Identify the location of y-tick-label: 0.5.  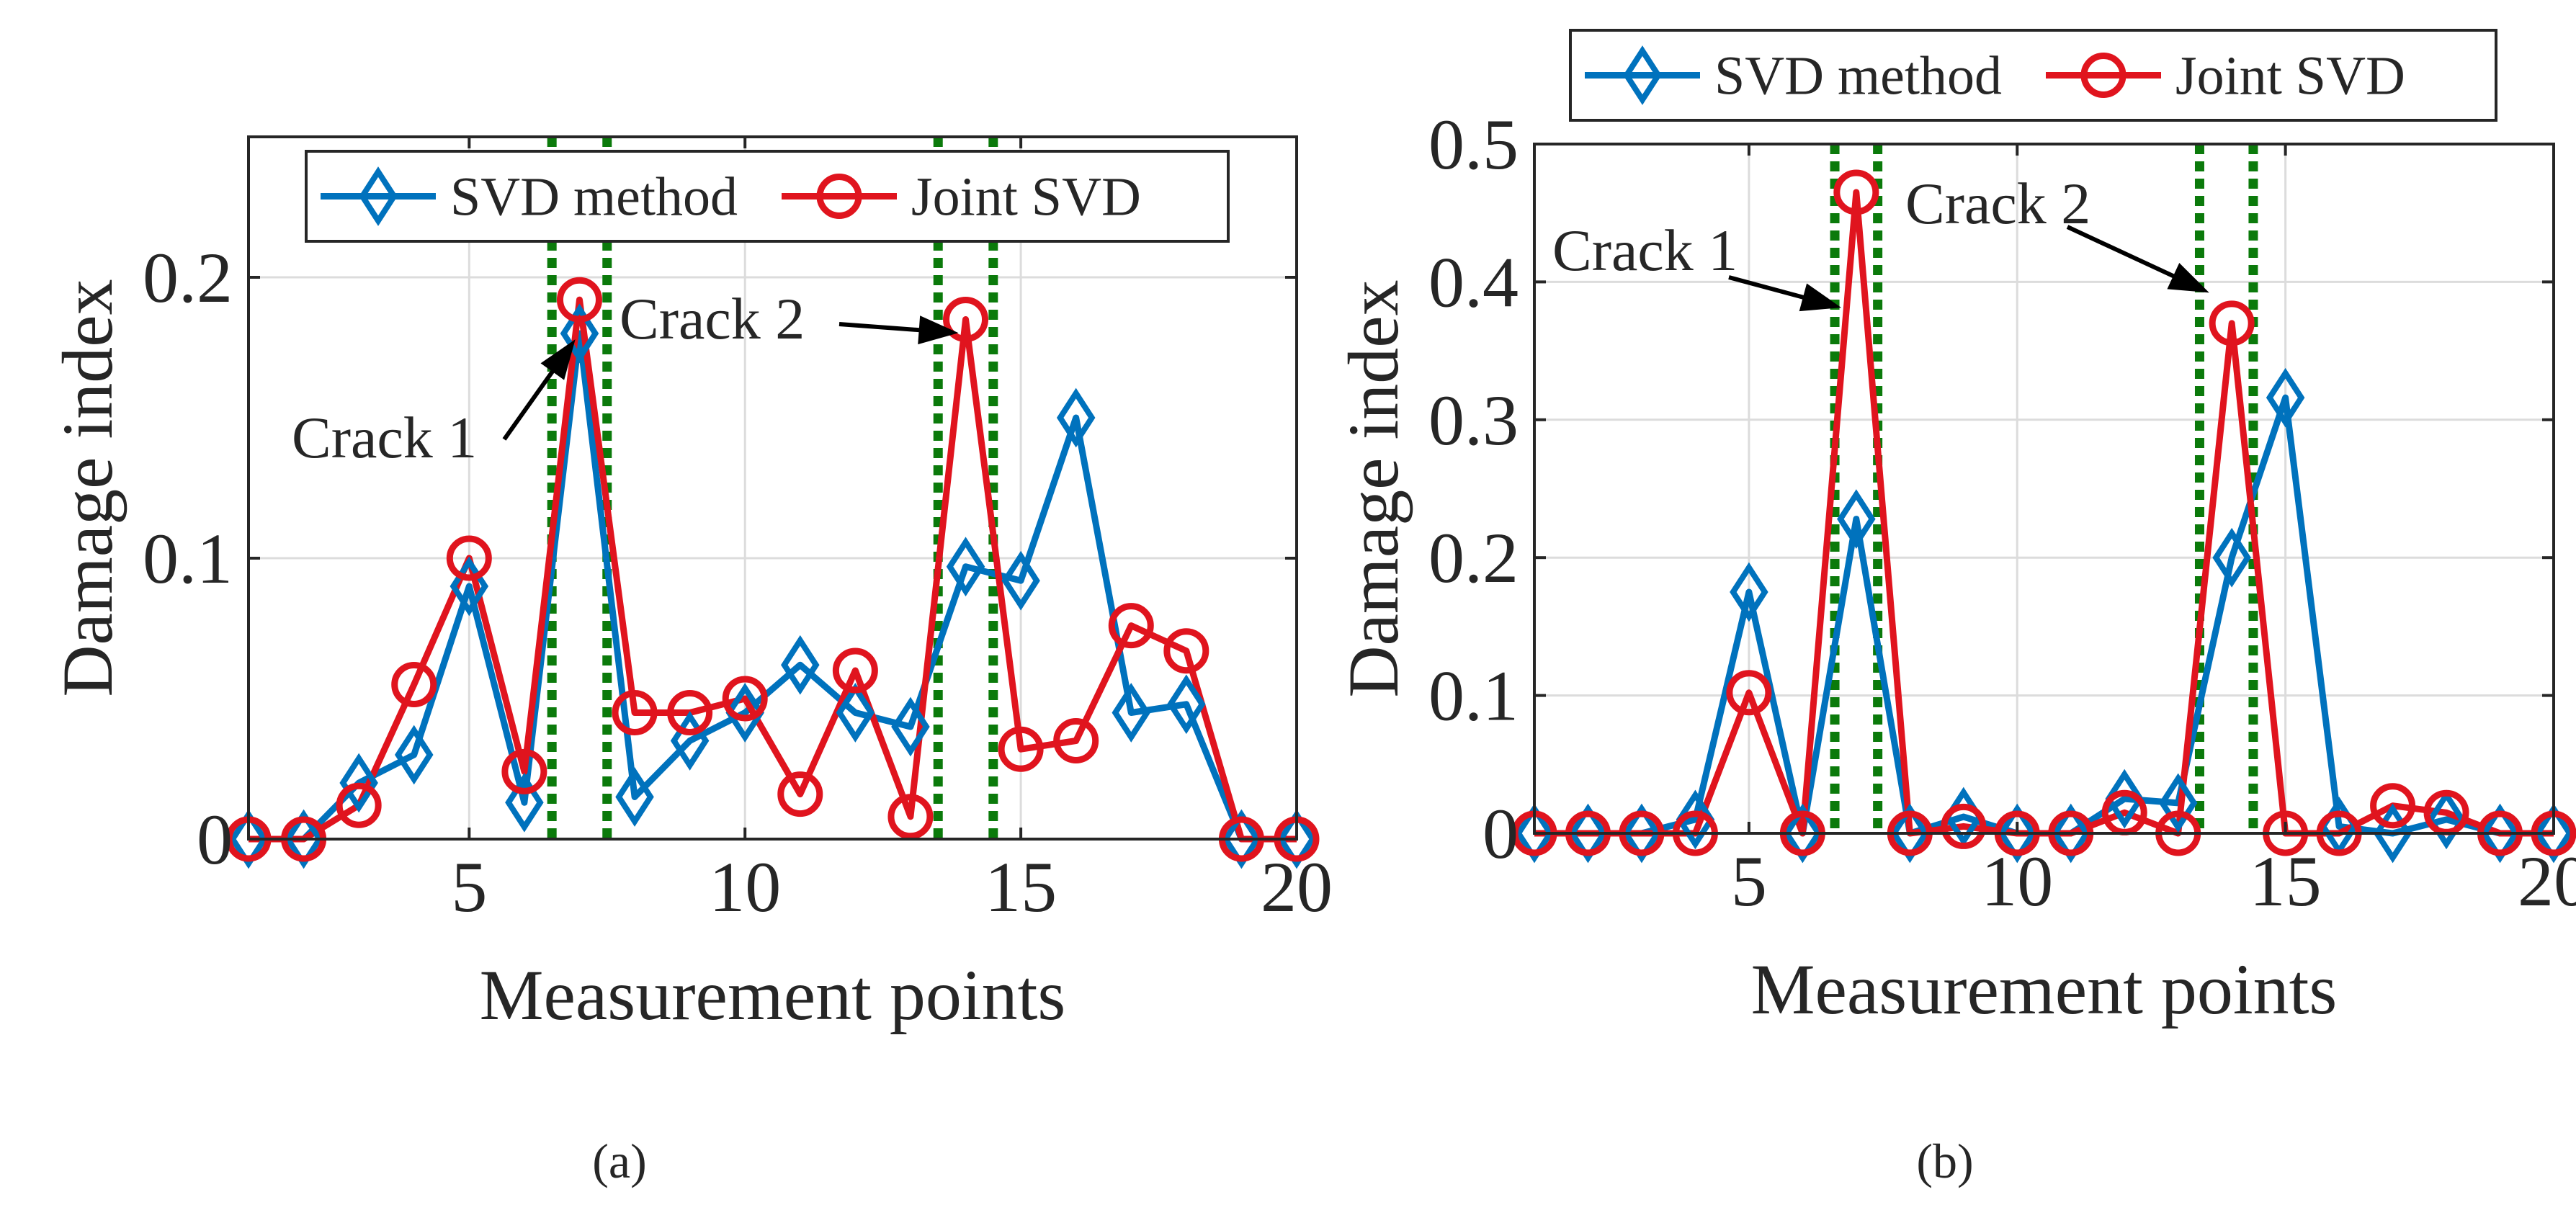
(1473, 144).